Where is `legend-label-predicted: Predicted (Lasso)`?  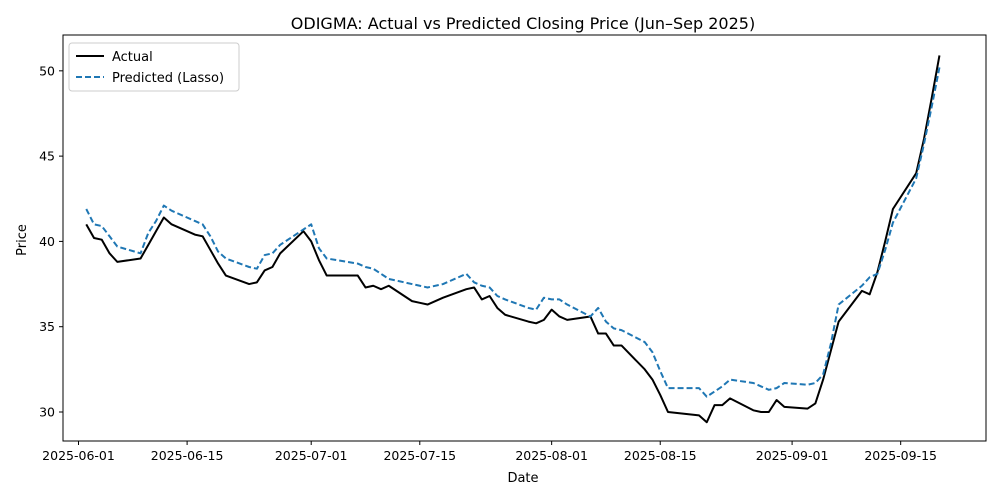 legend-label-predicted: Predicted (Lasso) is located at coordinates (168, 78).